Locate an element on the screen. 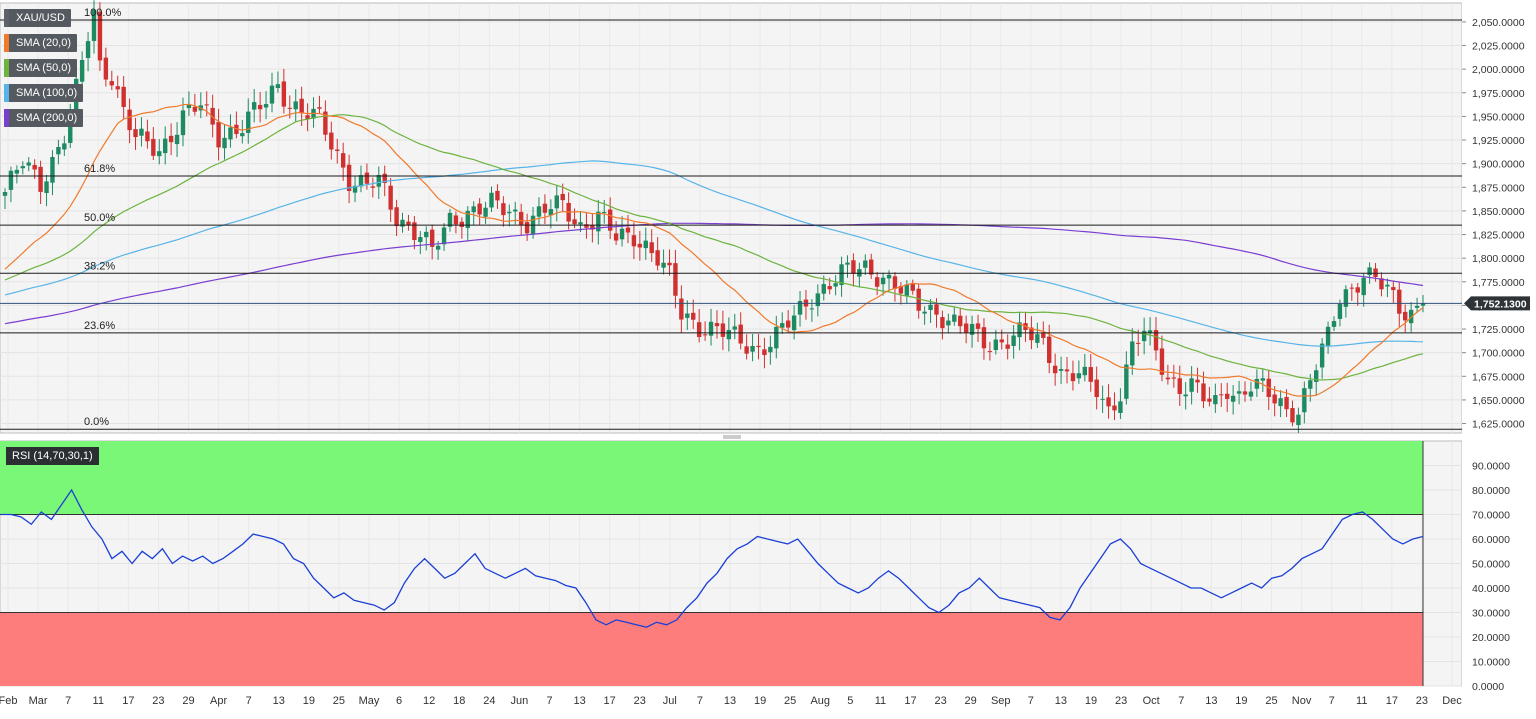  price-tick-label: 1,950.0000 is located at coordinates (1498, 117).